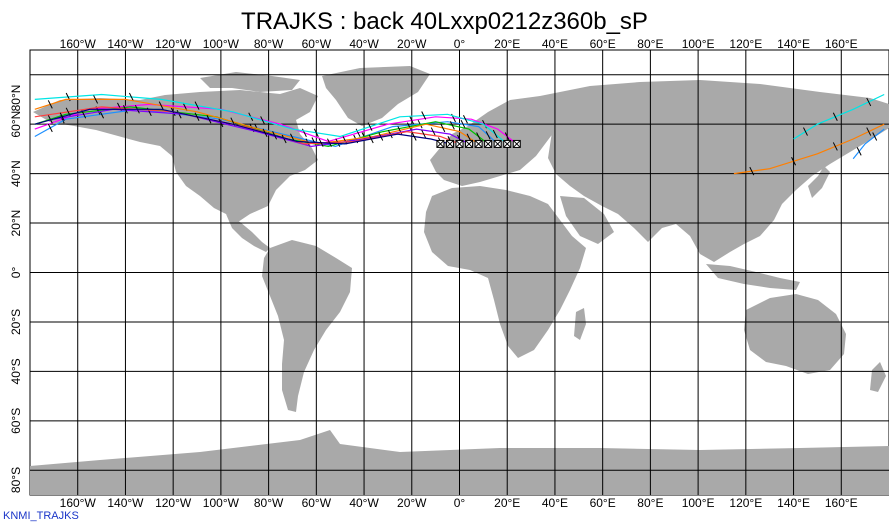 The height and width of the screenshot is (524, 889). What do you see at coordinates (78, 503) in the screenshot?
I see `lon-label-bottom: 160°W` at bounding box center [78, 503].